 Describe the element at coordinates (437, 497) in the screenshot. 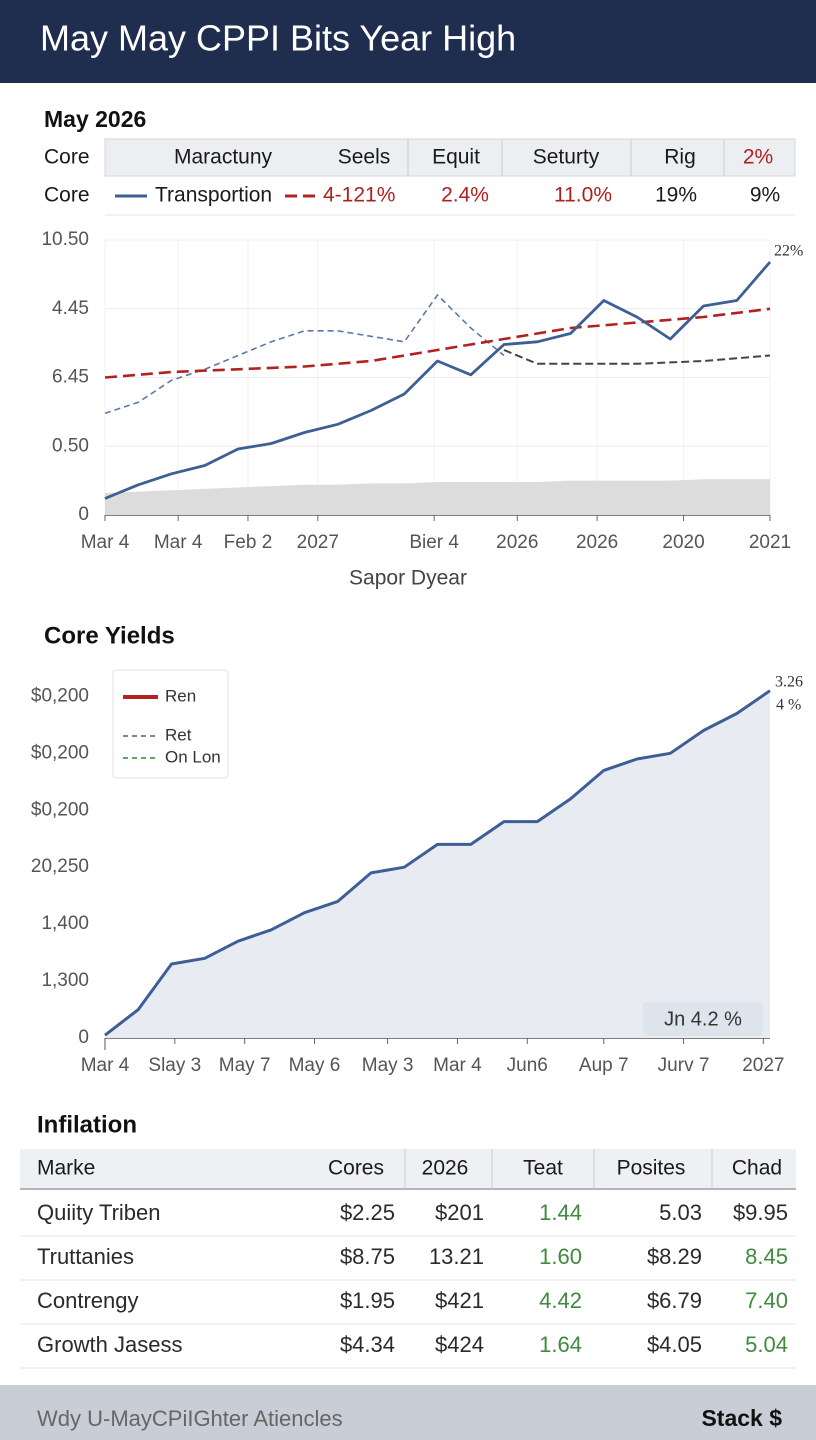

I see `series-area` at that location.